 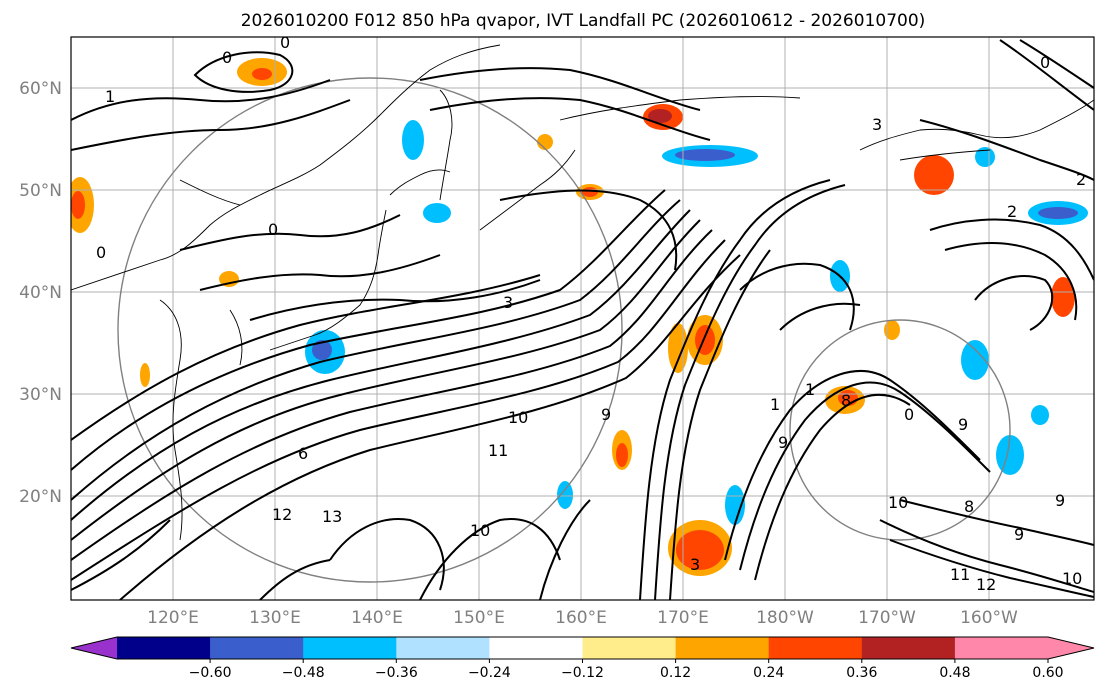 I want to click on colorbar-outline, so click(x=582, y=648).